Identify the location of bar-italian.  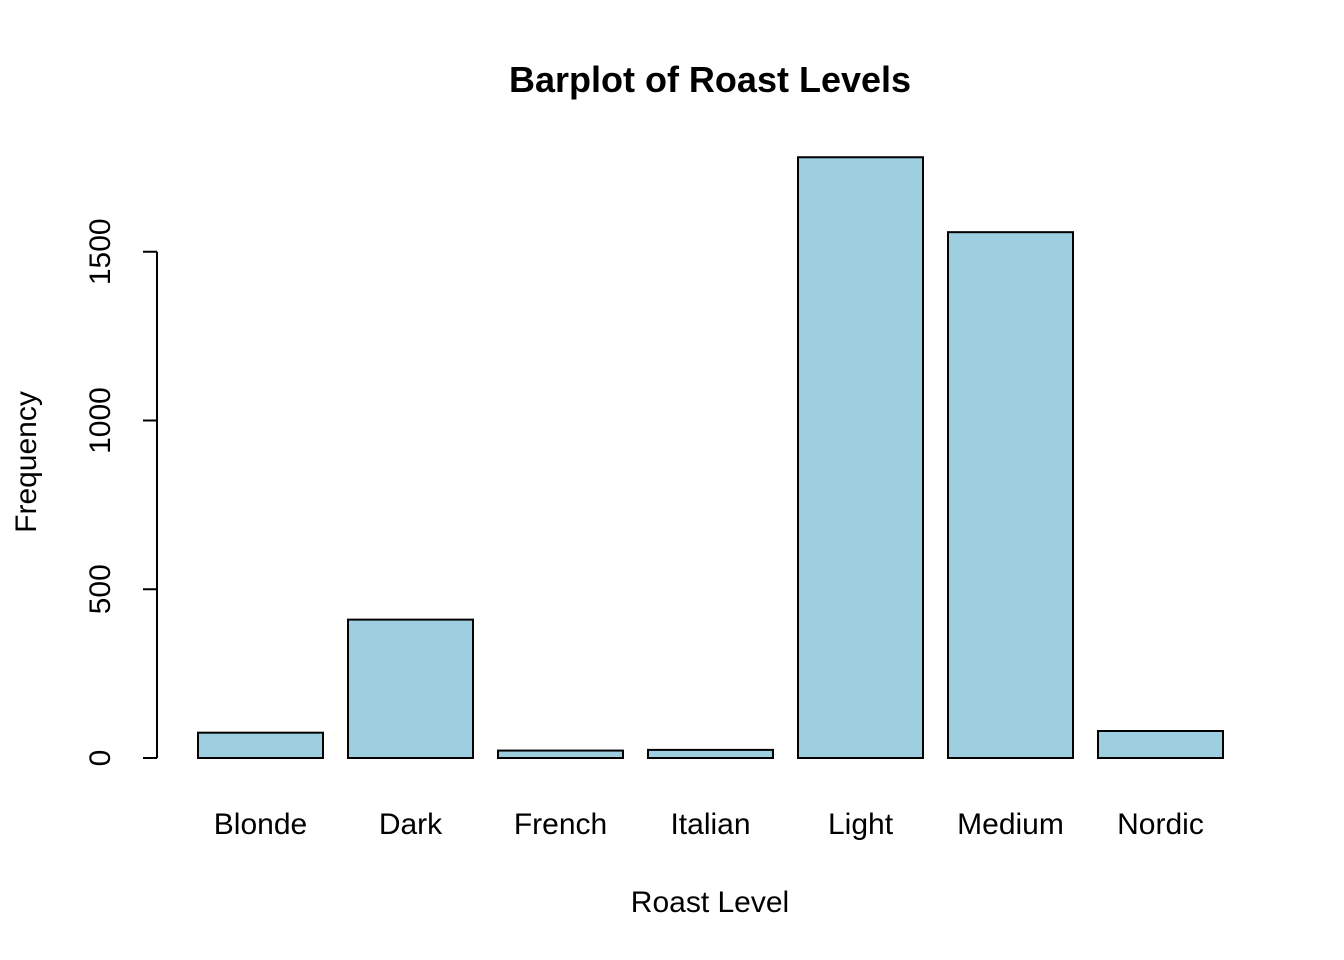
(710, 754).